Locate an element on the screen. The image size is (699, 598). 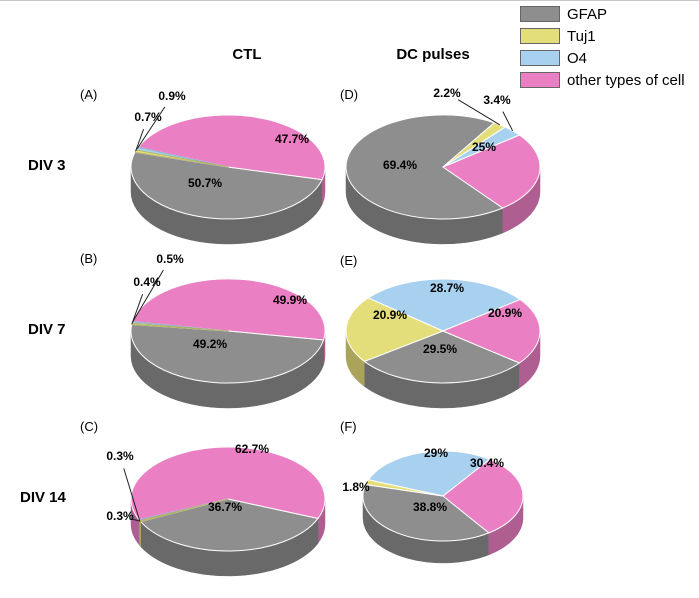
legend-swatch-tuj1 is located at coordinates (540, 36).